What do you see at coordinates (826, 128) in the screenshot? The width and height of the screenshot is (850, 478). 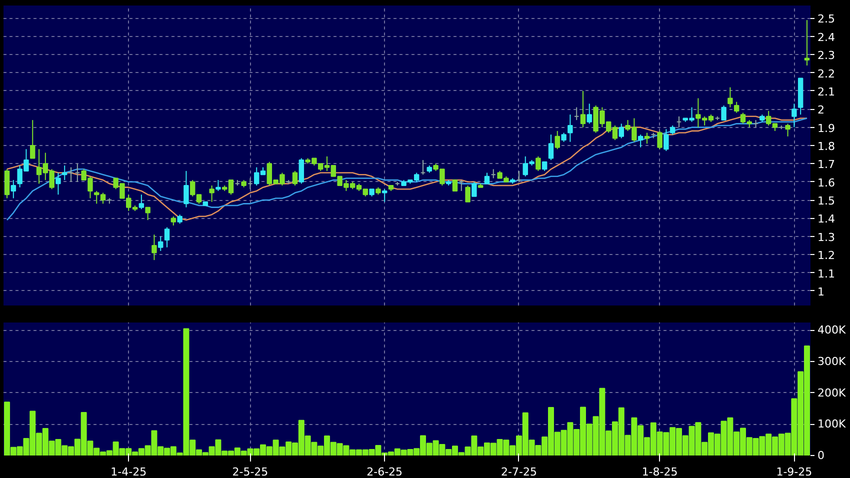 I see `y-tick-label: 1.9` at bounding box center [826, 128].